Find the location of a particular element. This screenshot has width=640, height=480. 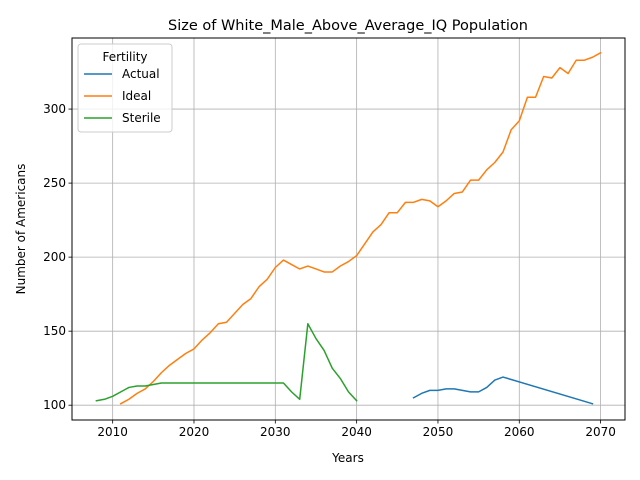

x-tick-label: 2010 is located at coordinates (112, 432).